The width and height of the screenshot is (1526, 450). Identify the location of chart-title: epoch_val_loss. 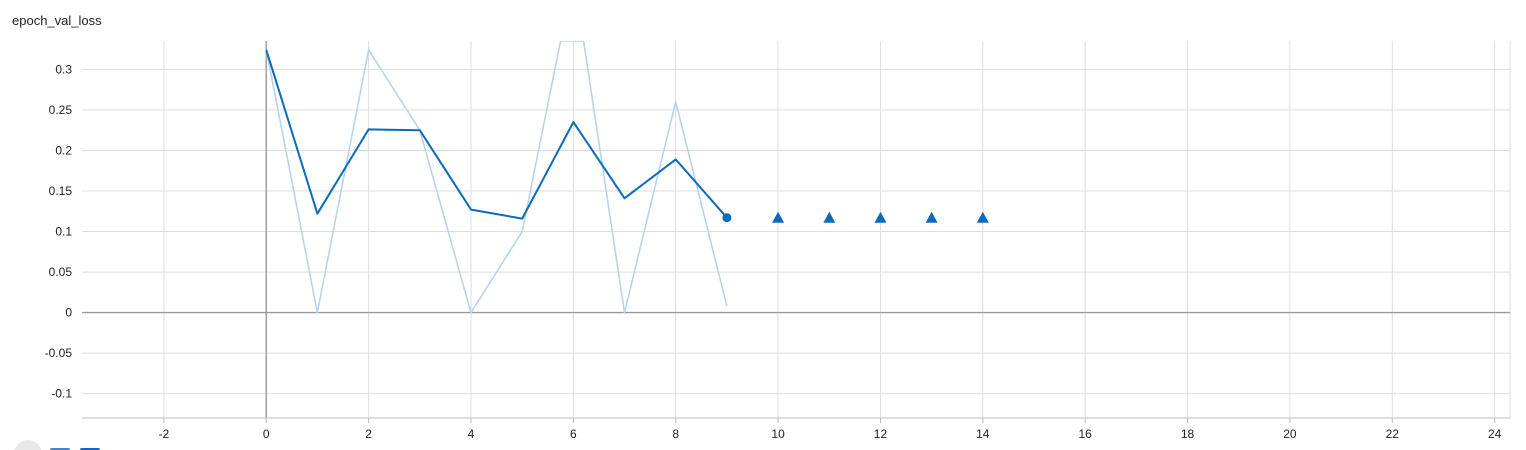
(57, 20).